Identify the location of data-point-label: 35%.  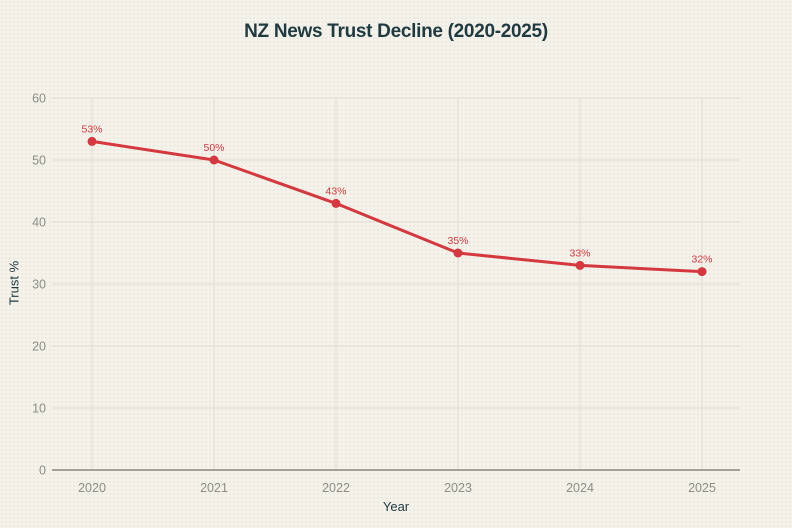
(457, 241).